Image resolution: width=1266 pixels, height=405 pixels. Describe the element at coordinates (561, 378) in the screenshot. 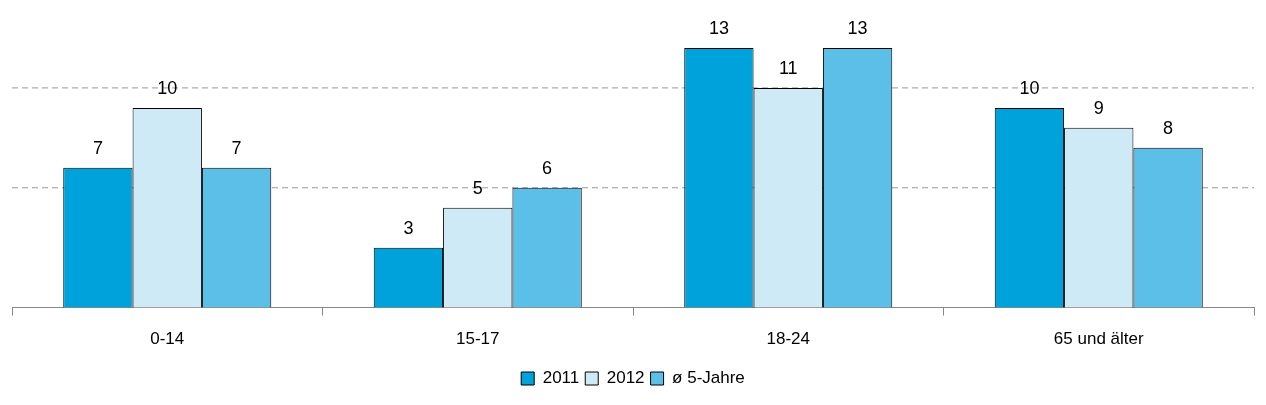

I see `legend-label: 2011` at that location.